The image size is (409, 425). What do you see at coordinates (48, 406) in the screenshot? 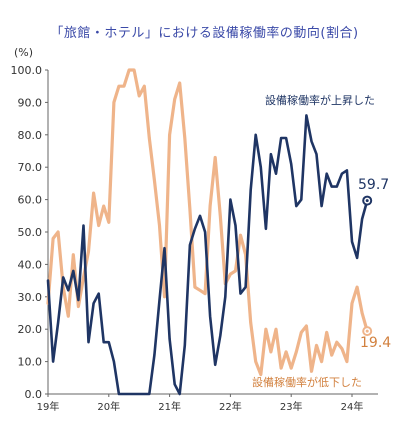
I see `x-tick-label: 19年` at bounding box center [48, 406].